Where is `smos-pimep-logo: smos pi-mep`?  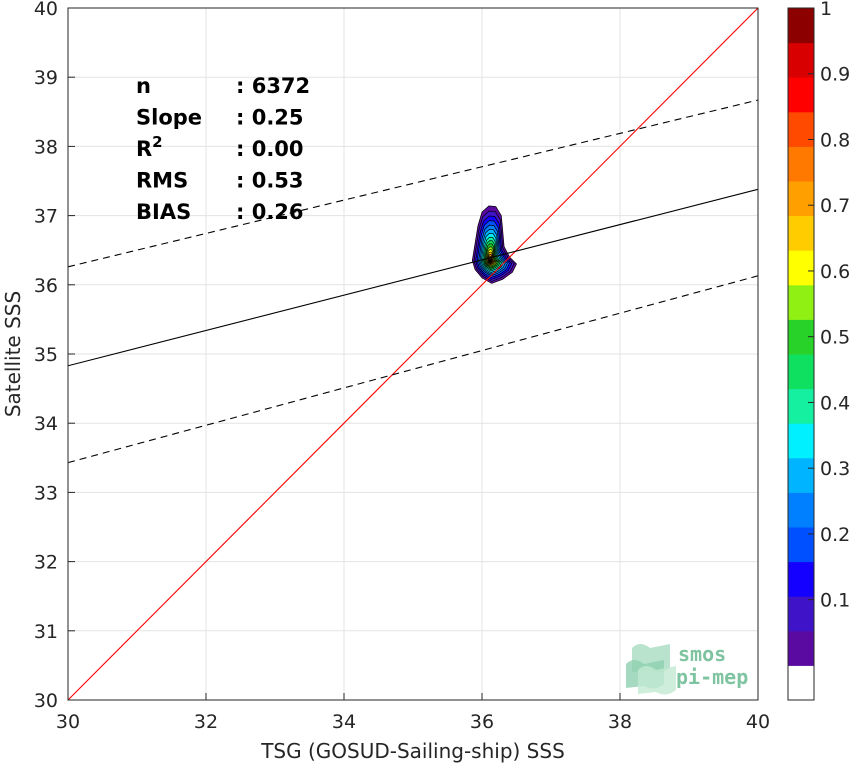
smos-pimep-logo: smos pi-mep is located at coordinates (687, 668).